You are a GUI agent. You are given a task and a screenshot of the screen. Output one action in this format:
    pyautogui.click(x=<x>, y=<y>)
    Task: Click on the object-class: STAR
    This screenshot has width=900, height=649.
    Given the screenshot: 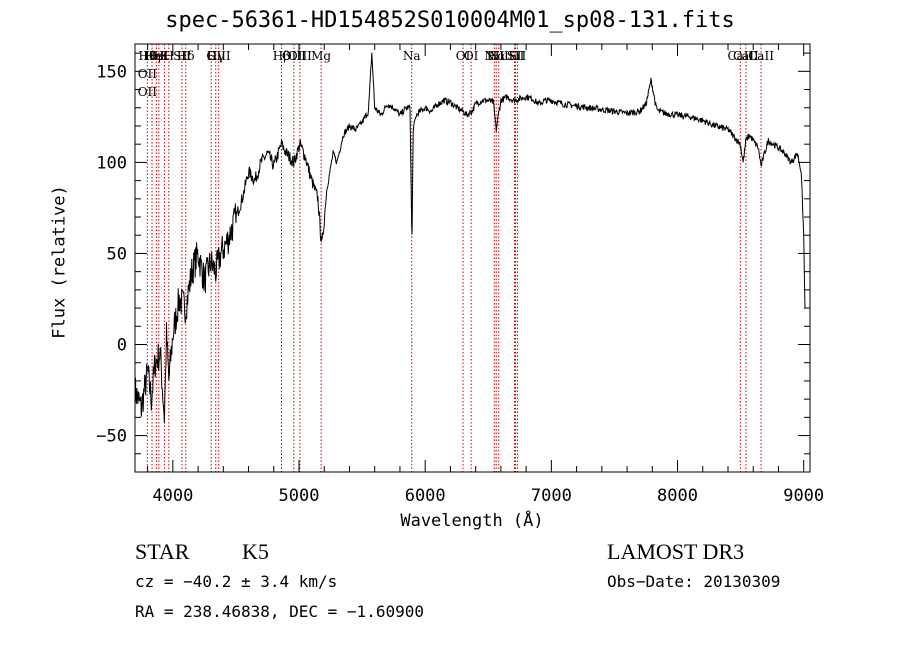 What is the action you would take?
    pyautogui.click(x=162, y=551)
    